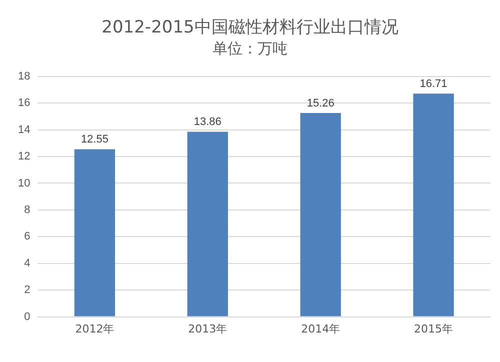 The image size is (500, 362). I want to click on y-tick-label: 14, so click(24, 130).